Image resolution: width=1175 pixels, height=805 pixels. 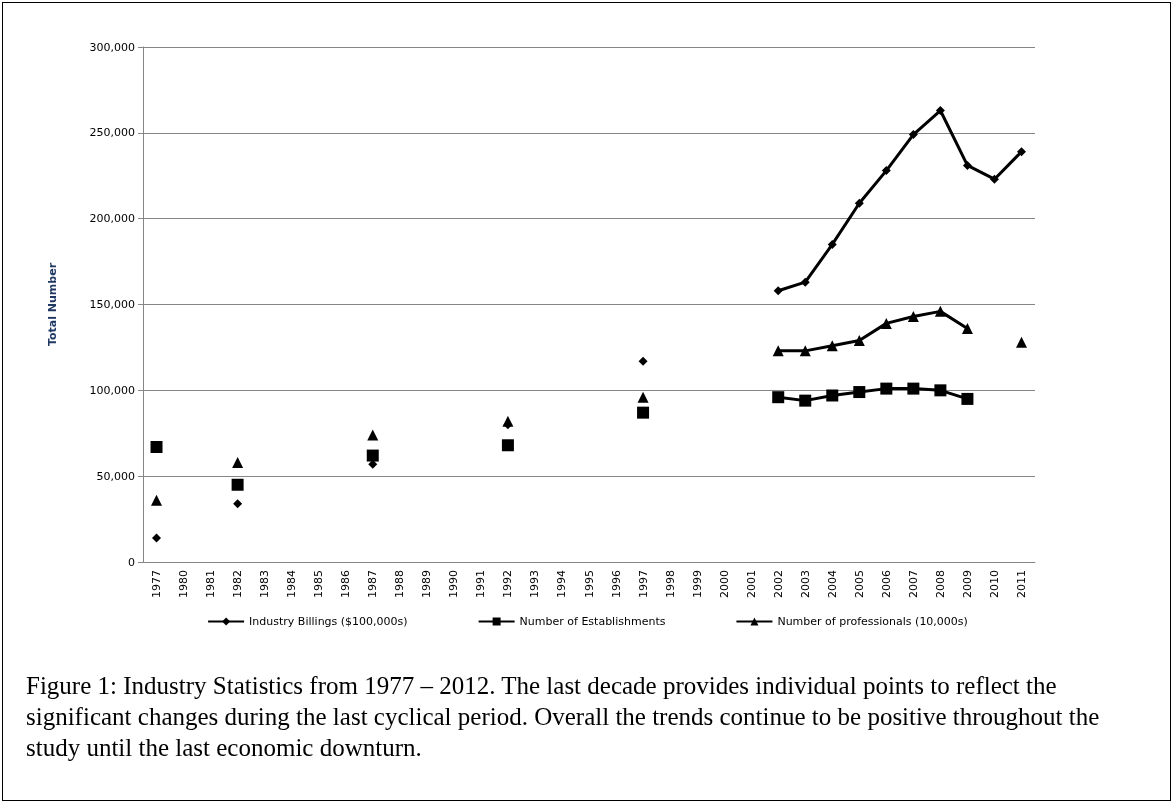 I want to click on x-tick-label: 2005, so click(x=859, y=584).